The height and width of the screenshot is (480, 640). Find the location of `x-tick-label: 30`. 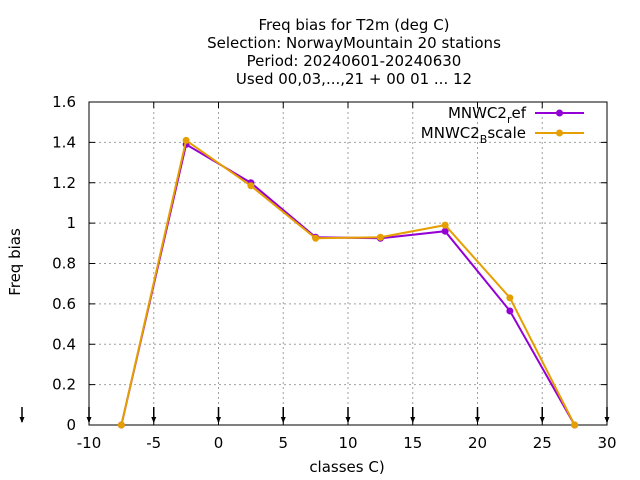

x-tick-label: 30 is located at coordinates (606, 443).